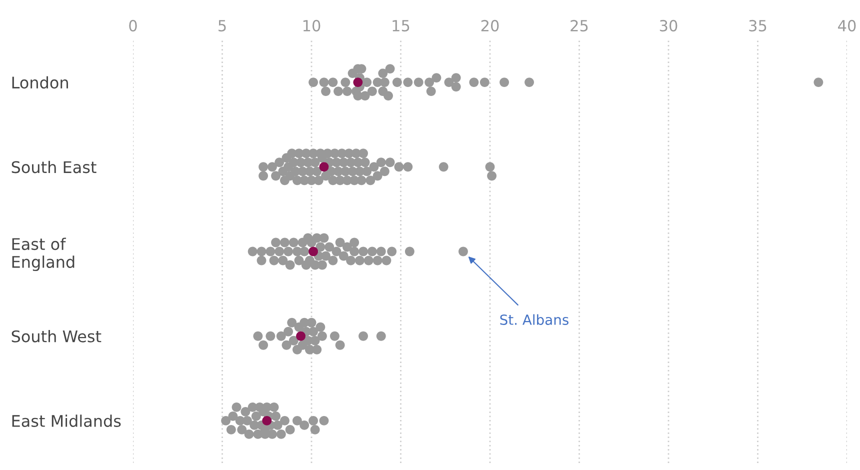 Image resolution: width=860 pixels, height=470 pixels. What do you see at coordinates (669, 26) in the screenshot?
I see `x-tick-label: 30` at bounding box center [669, 26].